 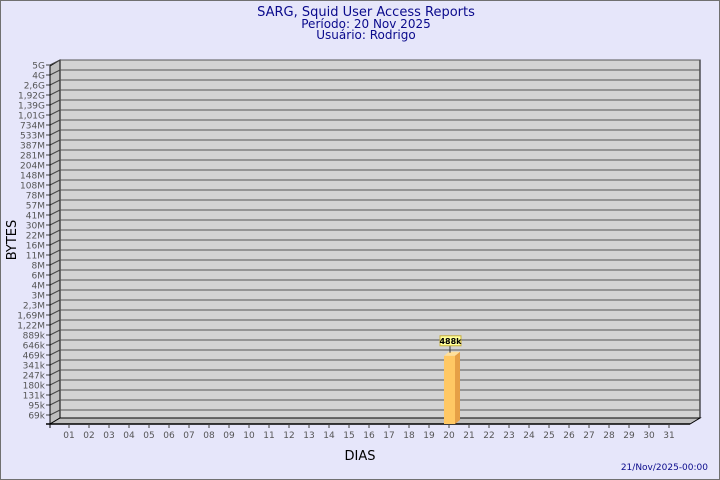 What do you see at coordinates (39, 277) in the screenshot?
I see `y-tick-label: 6M` at bounding box center [39, 277].